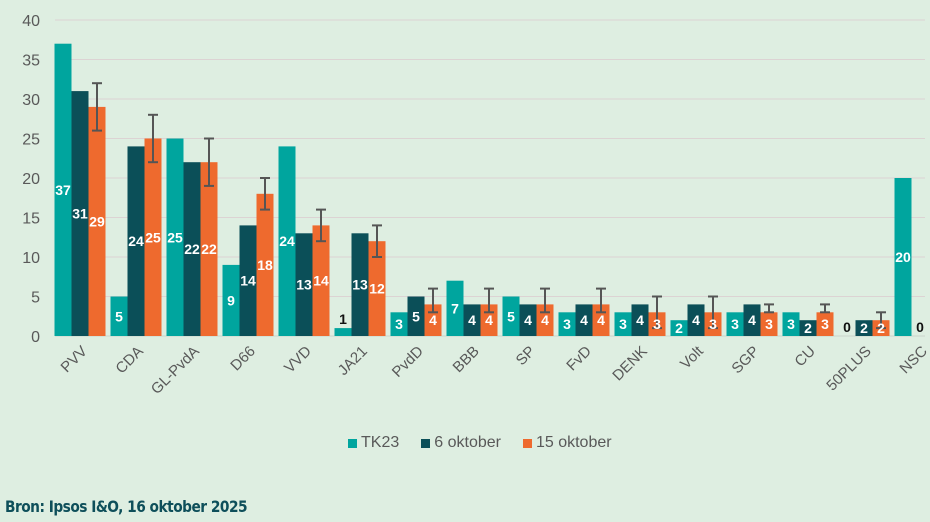 Image resolution: width=930 pixels, height=522 pixels. I want to click on y-axis-ticks: 0 5 10 15 20 25 30 35 40, so click(31, 179).